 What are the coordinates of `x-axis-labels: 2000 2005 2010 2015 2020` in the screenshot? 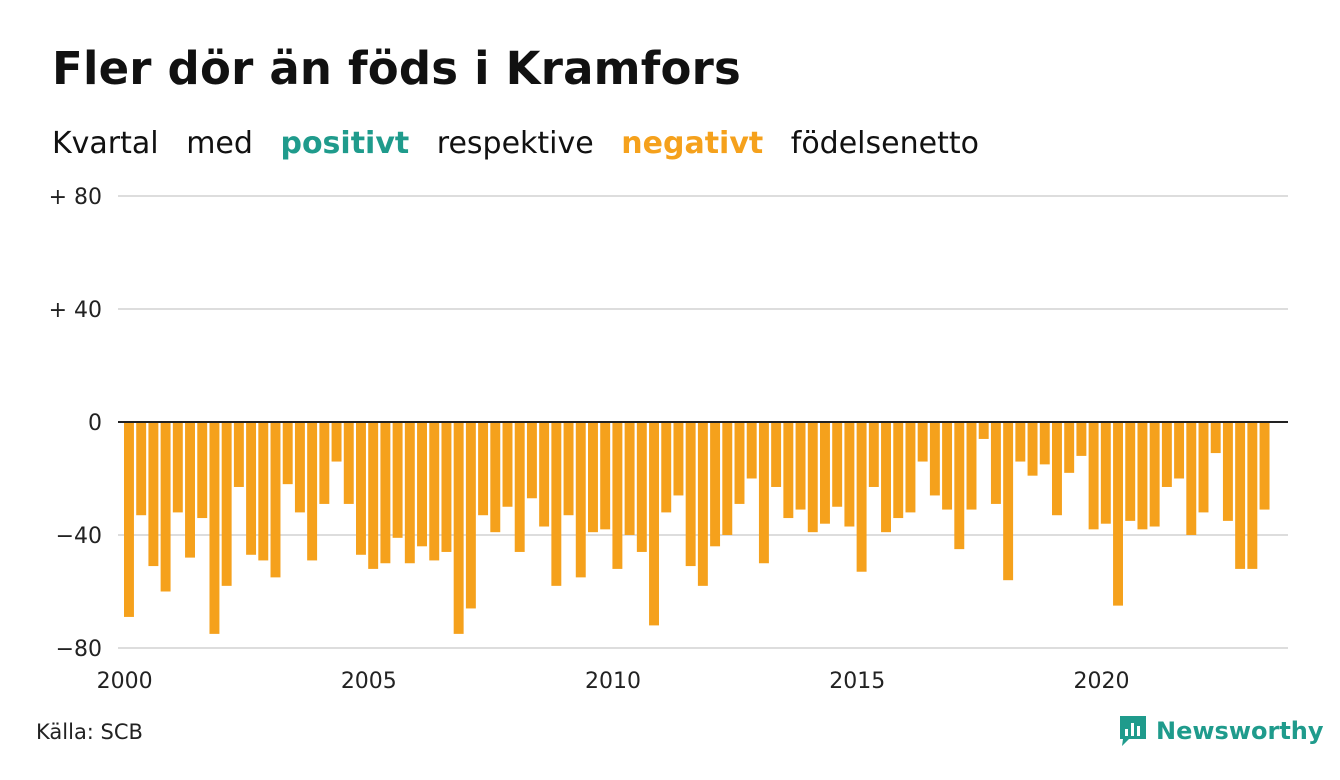 It's located at (613, 681).